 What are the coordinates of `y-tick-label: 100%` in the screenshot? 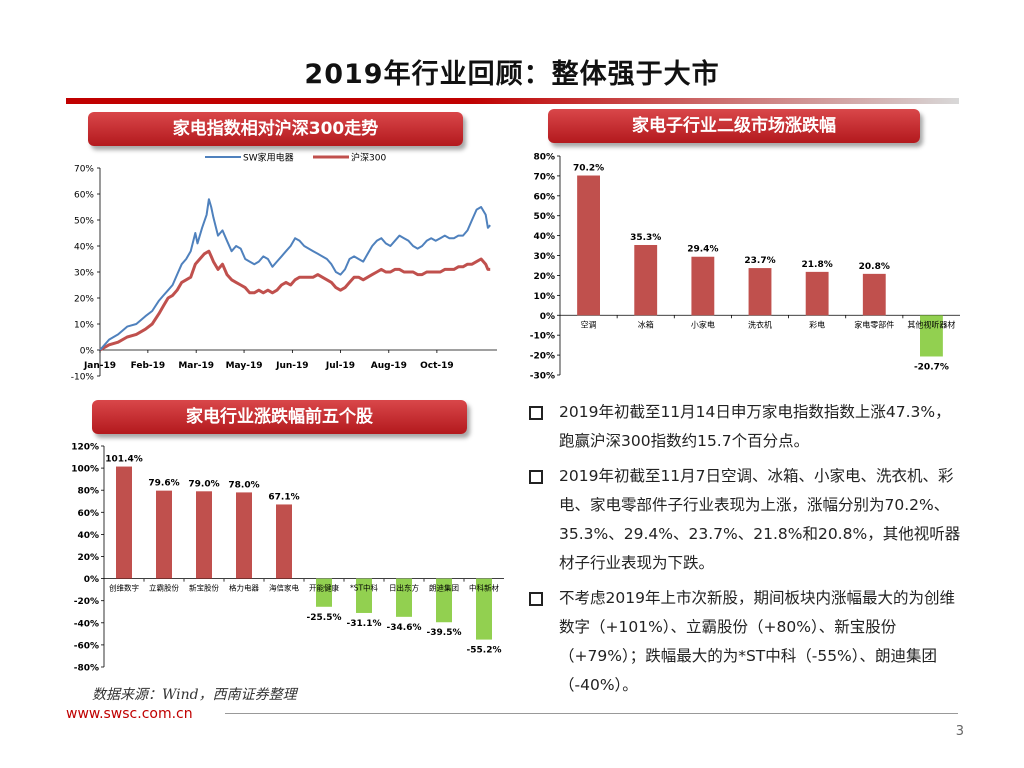 It's located at (85, 470).